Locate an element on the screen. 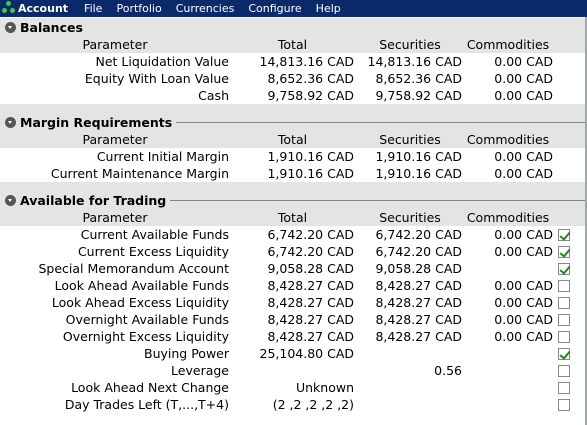  row-total is located at coordinates (292, 370).